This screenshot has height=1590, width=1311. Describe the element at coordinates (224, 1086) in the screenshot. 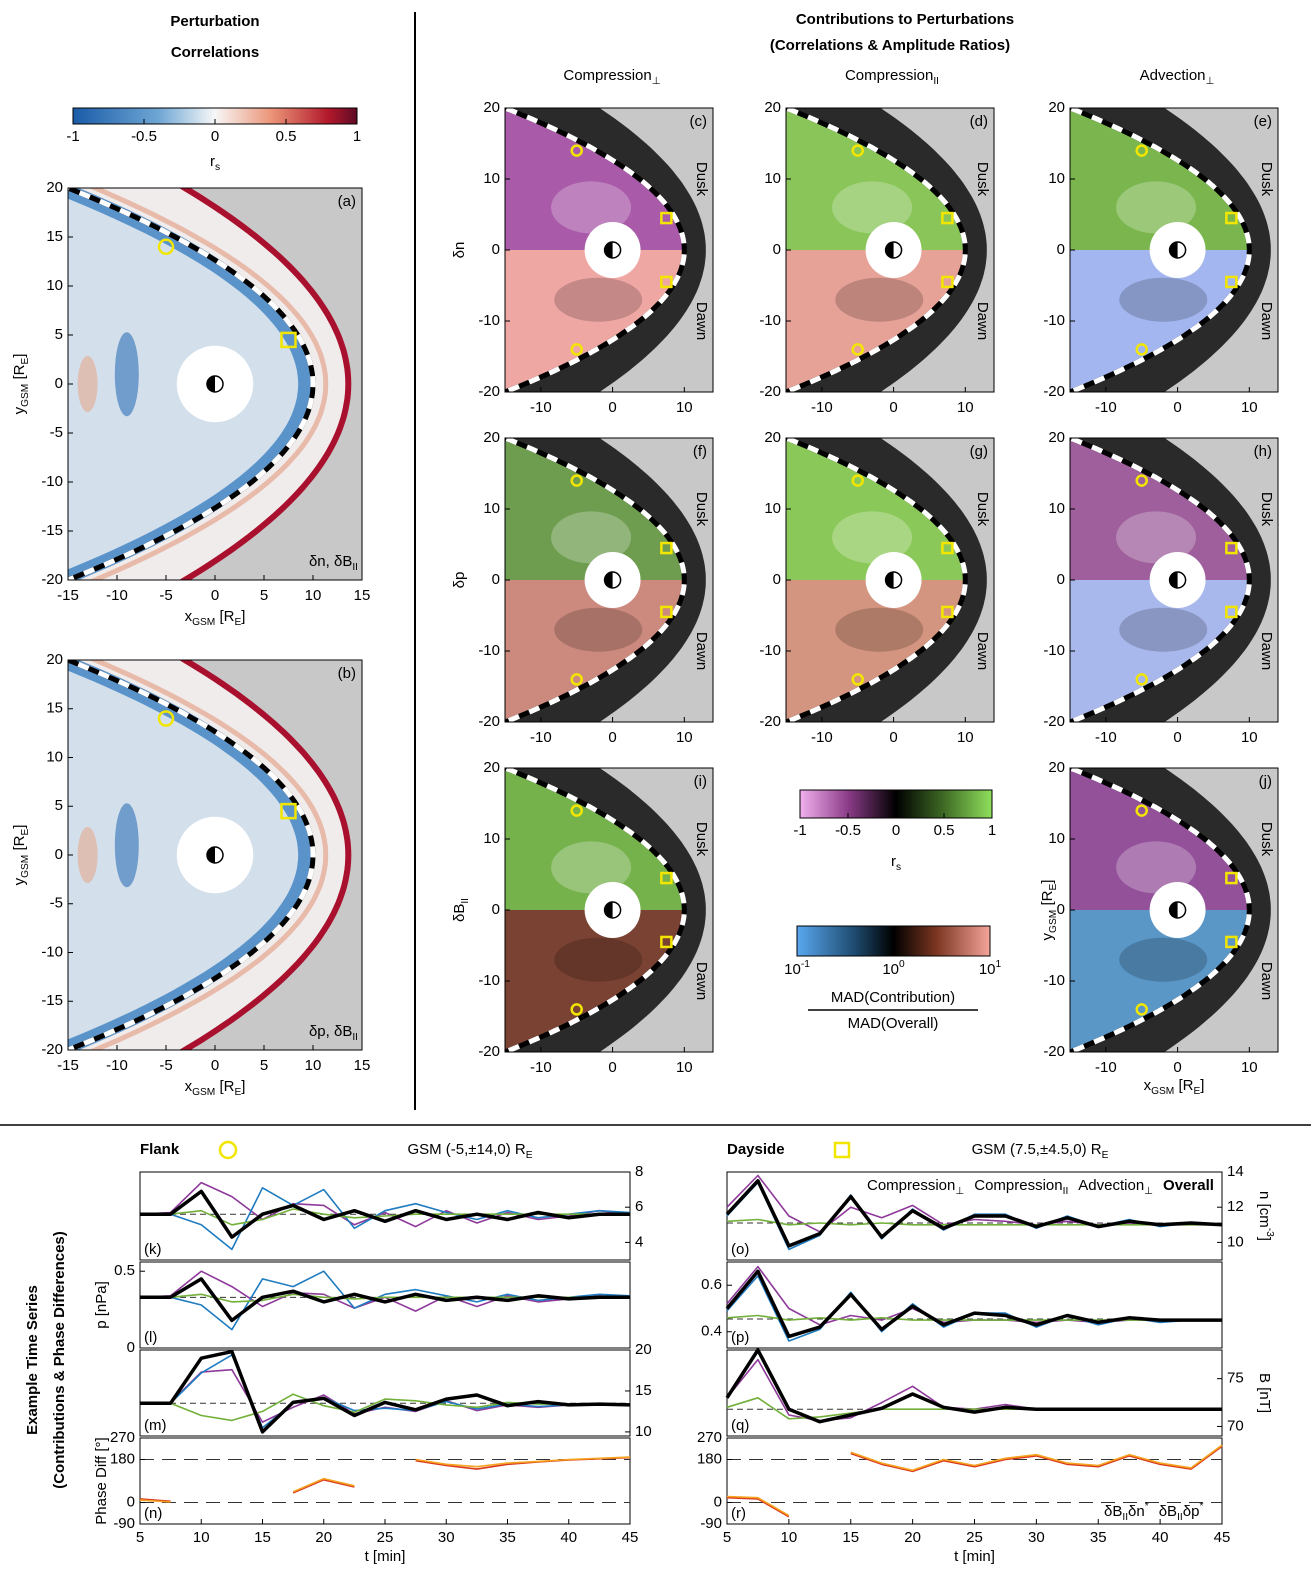

I see `x-axis-label-part: [R` at that location.